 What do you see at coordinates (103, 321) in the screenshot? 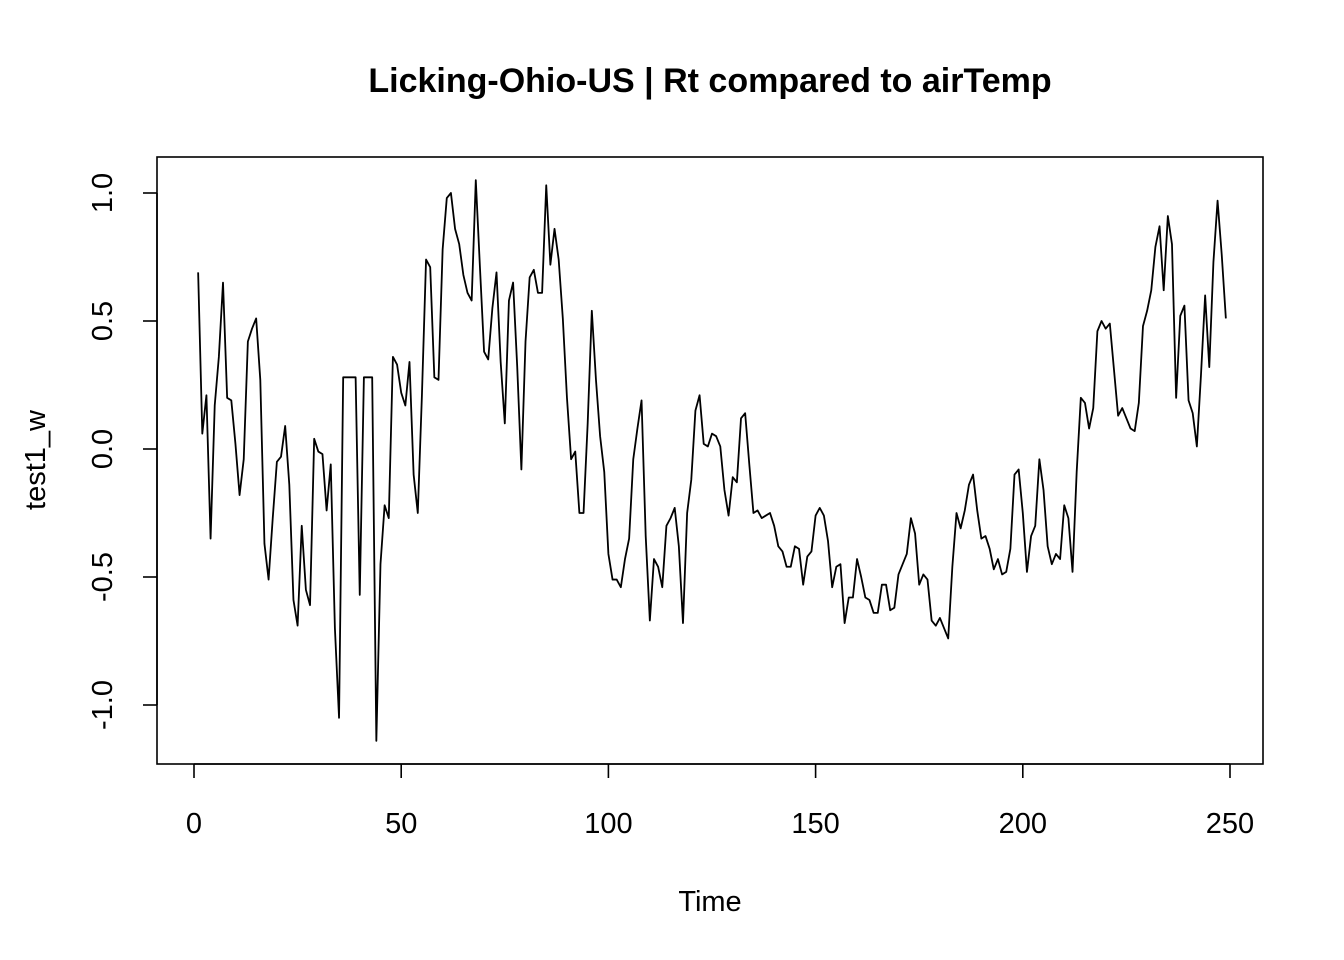
I see `y-tick-label: 0.5` at bounding box center [103, 321].